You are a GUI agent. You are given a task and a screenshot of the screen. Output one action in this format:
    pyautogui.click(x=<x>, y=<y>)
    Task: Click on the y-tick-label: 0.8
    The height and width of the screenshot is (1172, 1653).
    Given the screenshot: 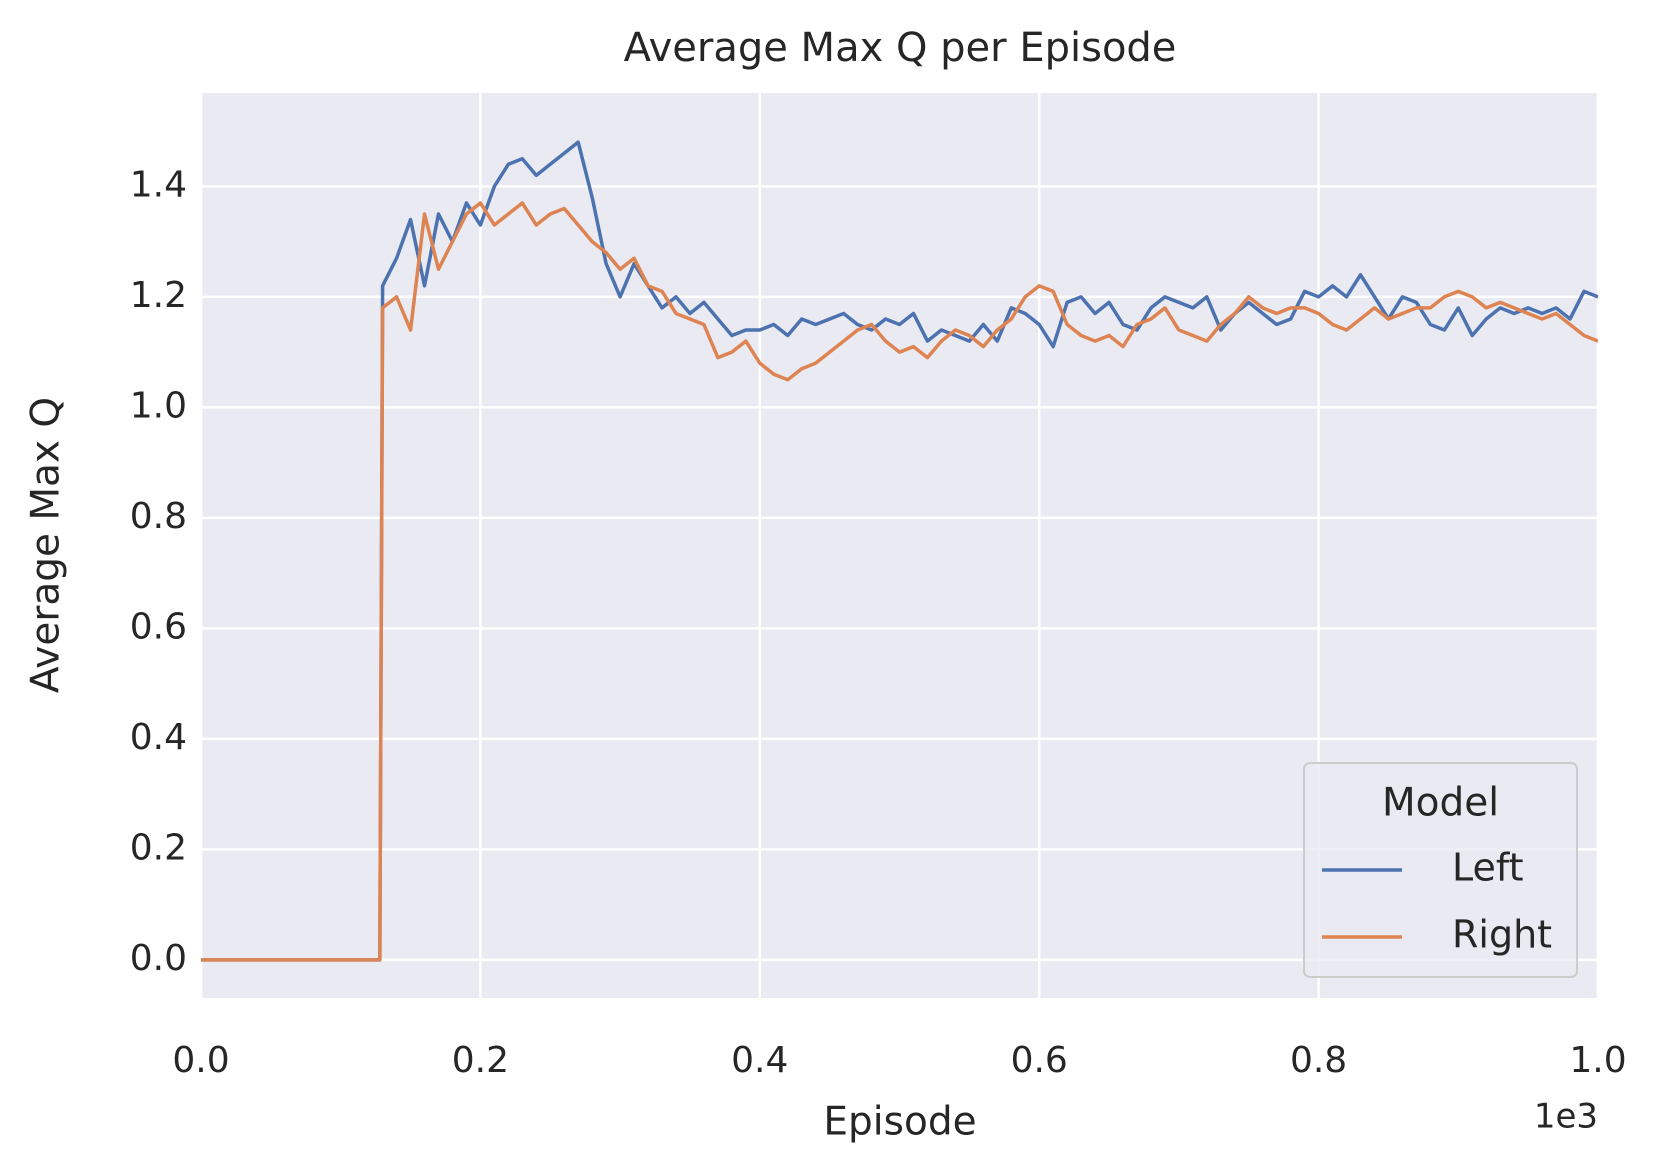 What is the action you would take?
    pyautogui.click(x=158, y=516)
    